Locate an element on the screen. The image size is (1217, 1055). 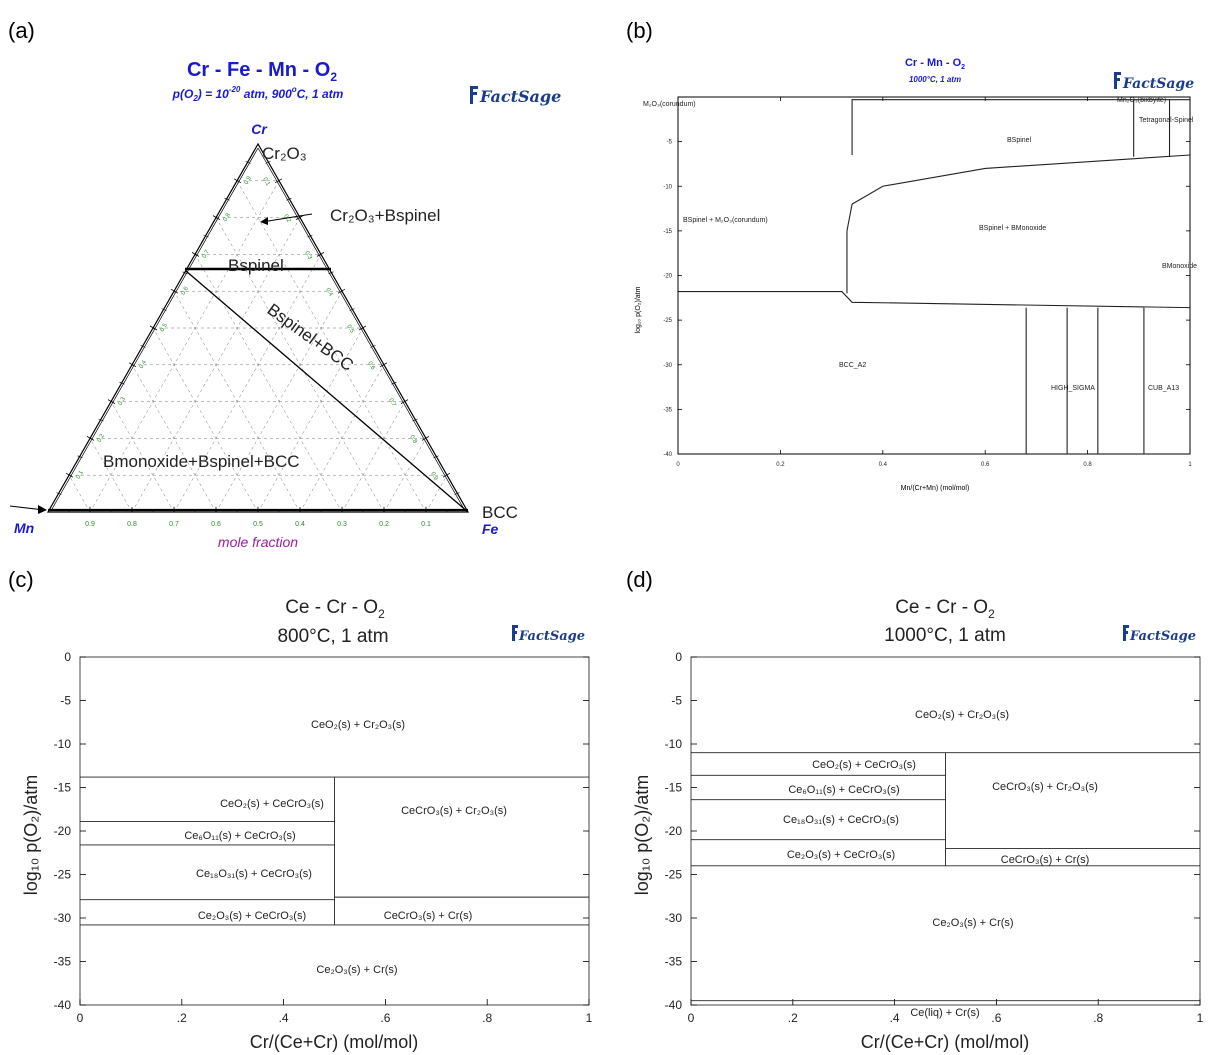
x-tick-label: 0.4 is located at coordinates (883, 465).